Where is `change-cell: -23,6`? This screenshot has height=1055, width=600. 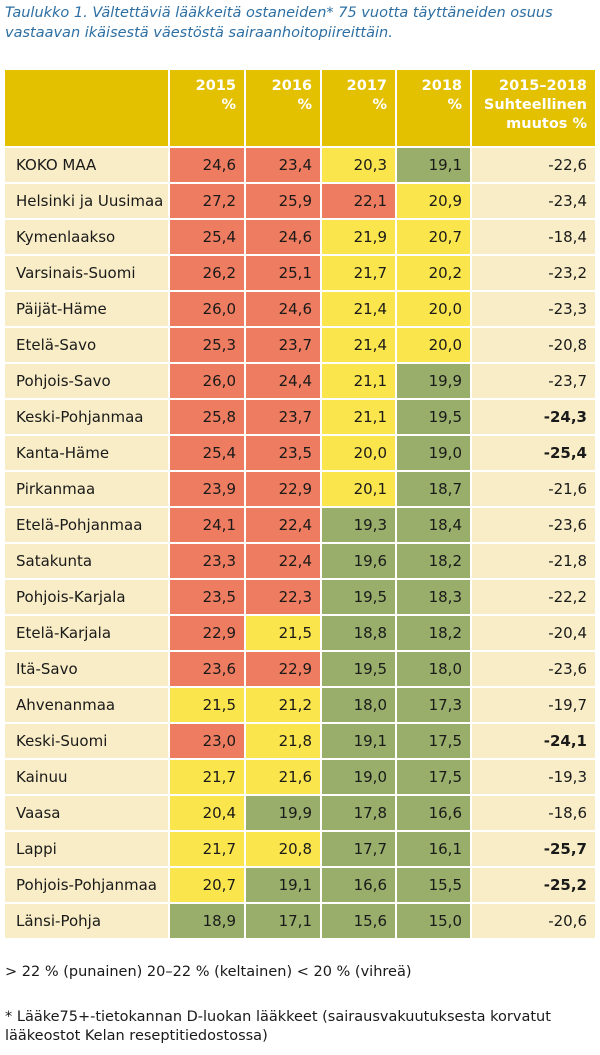 change-cell: -23,6 is located at coordinates (533, 525).